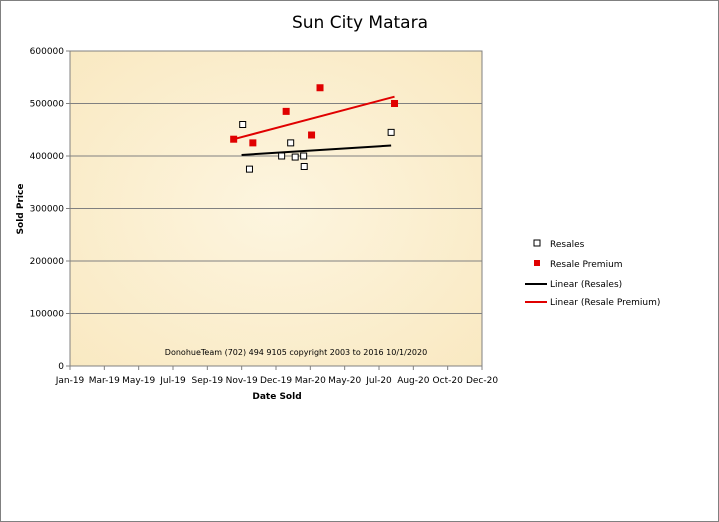  Describe the element at coordinates (276, 381) in the screenshot. I see `x-tick-label: Dec-19` at that location.